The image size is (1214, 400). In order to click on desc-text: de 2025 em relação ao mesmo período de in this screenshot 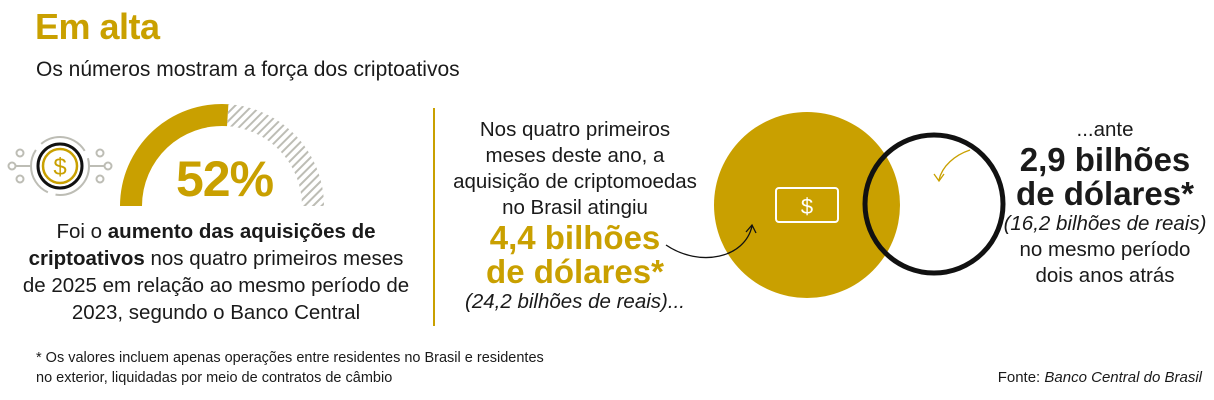, I will do `click(216, 285)`.